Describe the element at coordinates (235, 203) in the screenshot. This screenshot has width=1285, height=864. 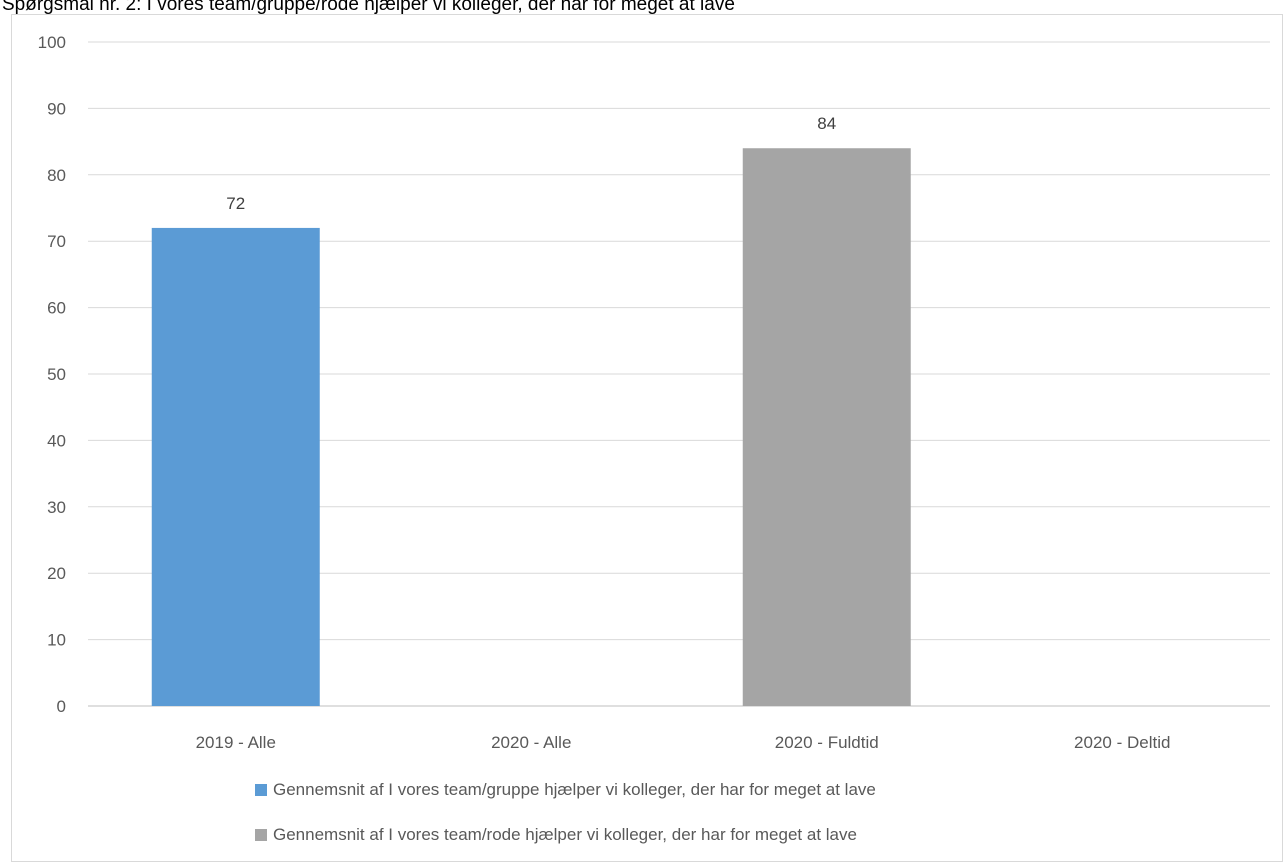
I see `data-label: 72` at that location.